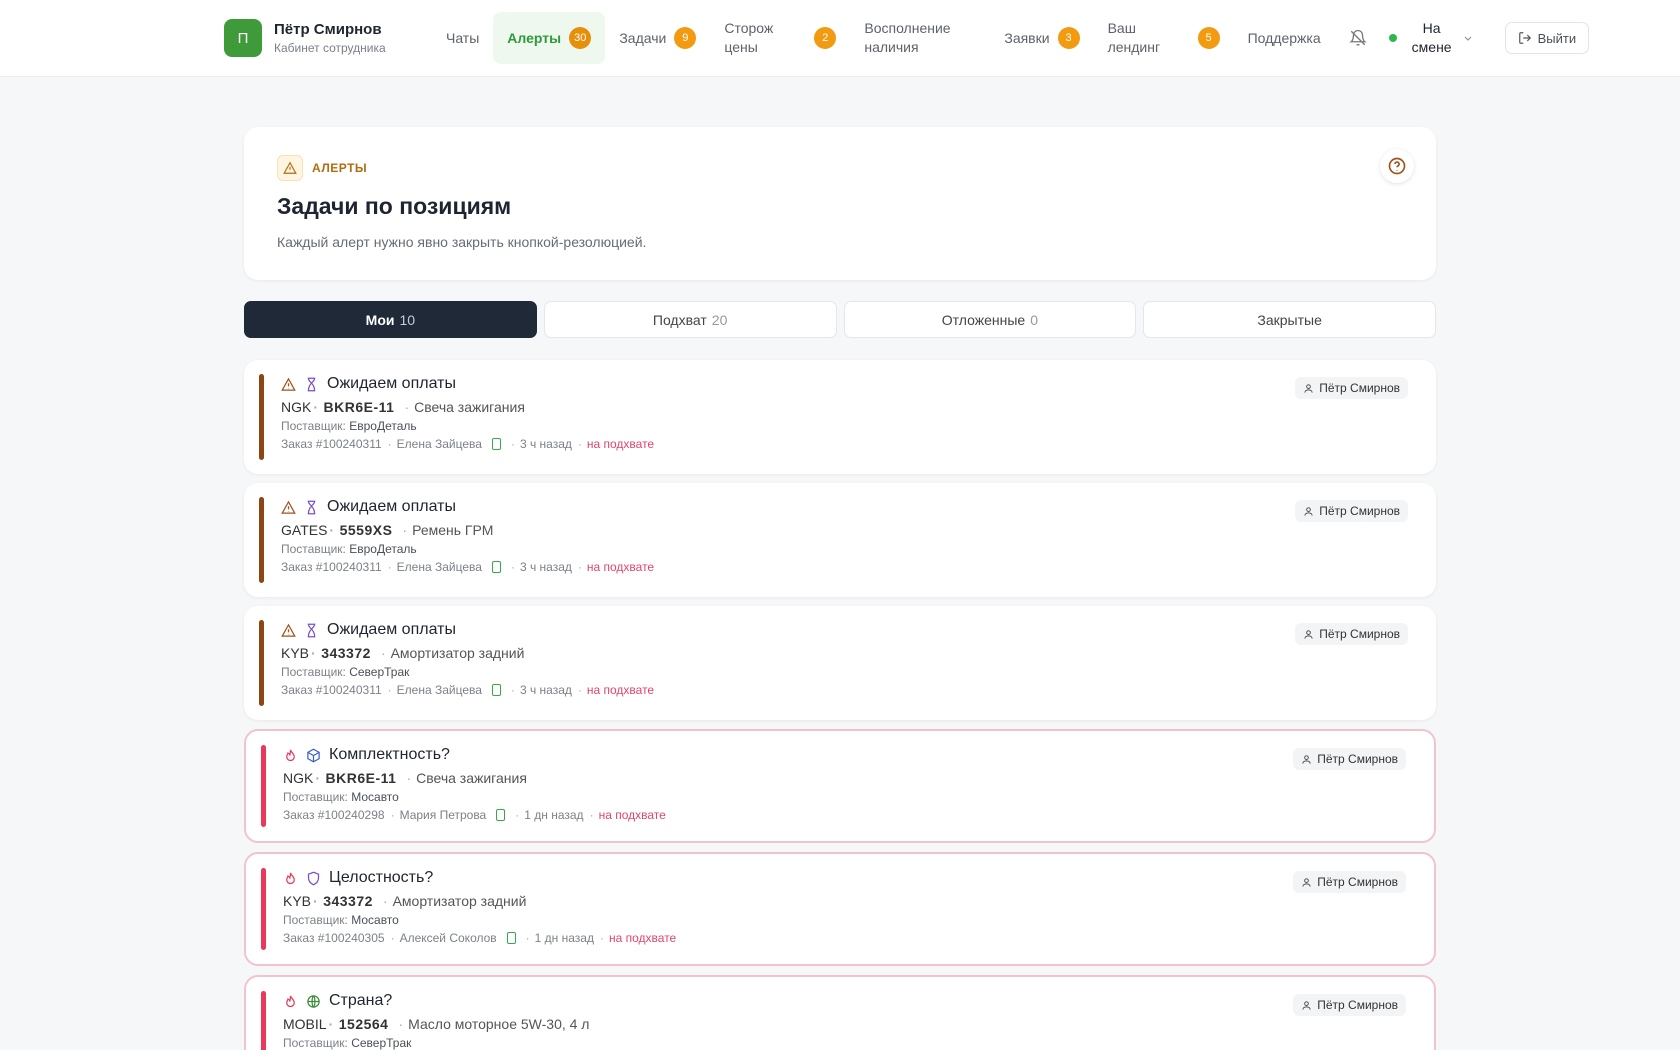 This screenshot has width=1680, height=1050. What do you see at coordinates (455, 901) in the screenshot?
I see `product-name: Амортизатор задний` at bounding box center [455, 901].